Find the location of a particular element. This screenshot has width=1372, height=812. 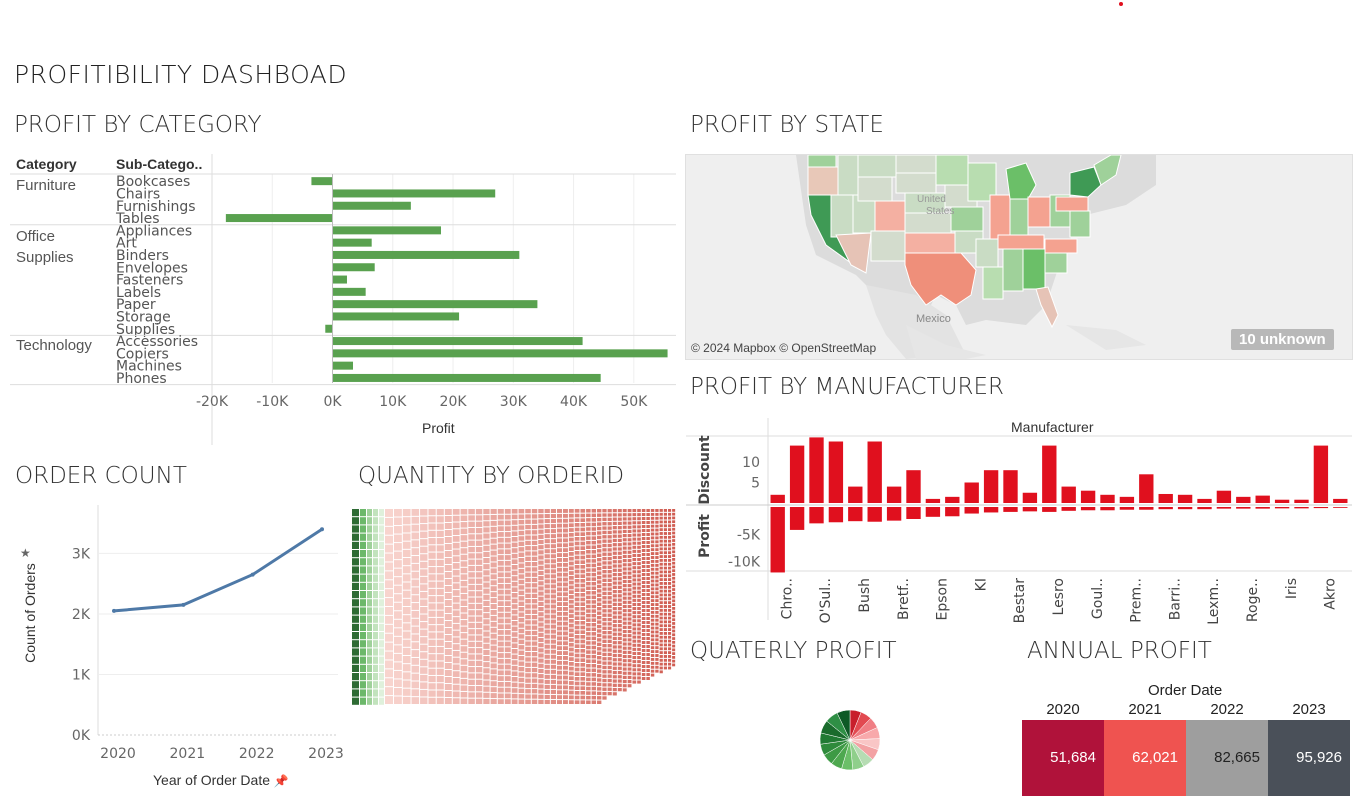

pin-icon: 📌 is located at coordinates (281, 781).